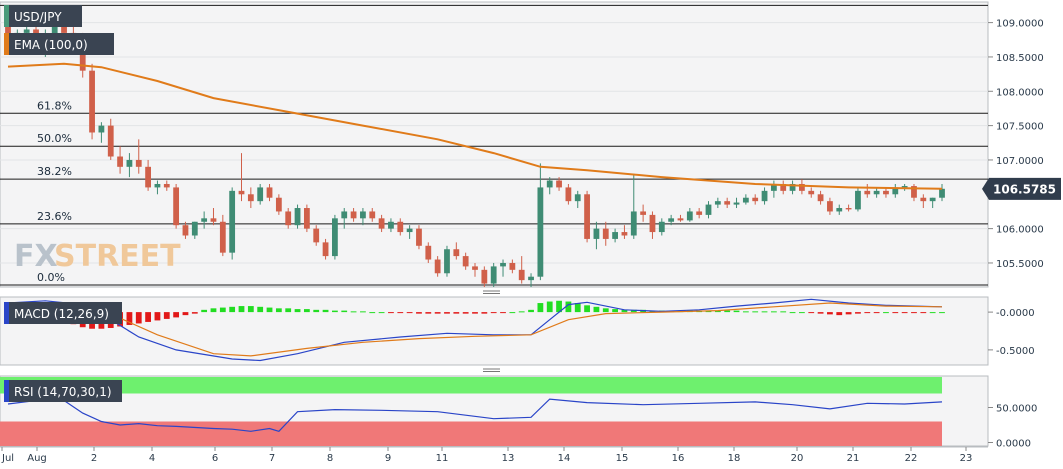 The height and width of the screenshot is (469, 1063). Describe the element at coordinates (51, 45) in the screenshot. I see `ema-label: EMA (100,0)` at that location.